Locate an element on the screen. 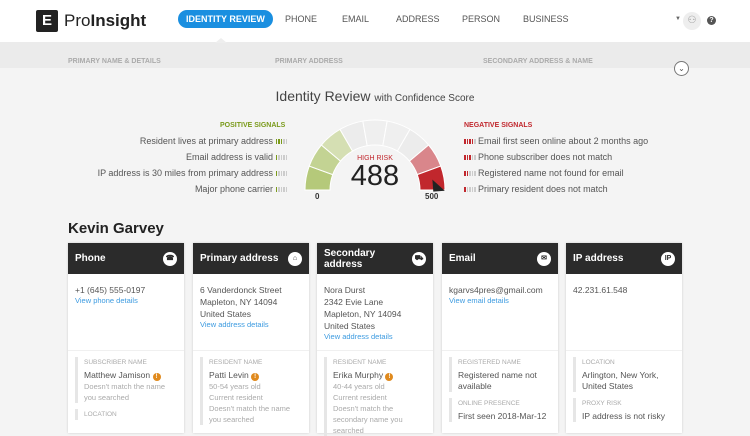  detail-value: Patti Levin is located at coordinates (229, 375).